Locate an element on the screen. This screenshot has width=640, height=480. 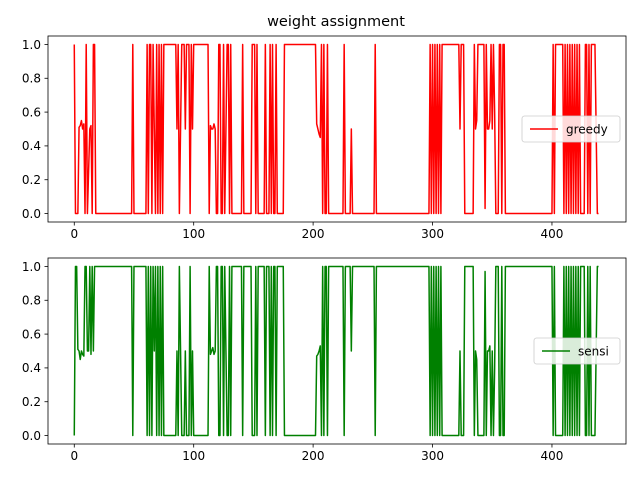
legend-label-sensi: sensi is located at coordinates (593, 351).